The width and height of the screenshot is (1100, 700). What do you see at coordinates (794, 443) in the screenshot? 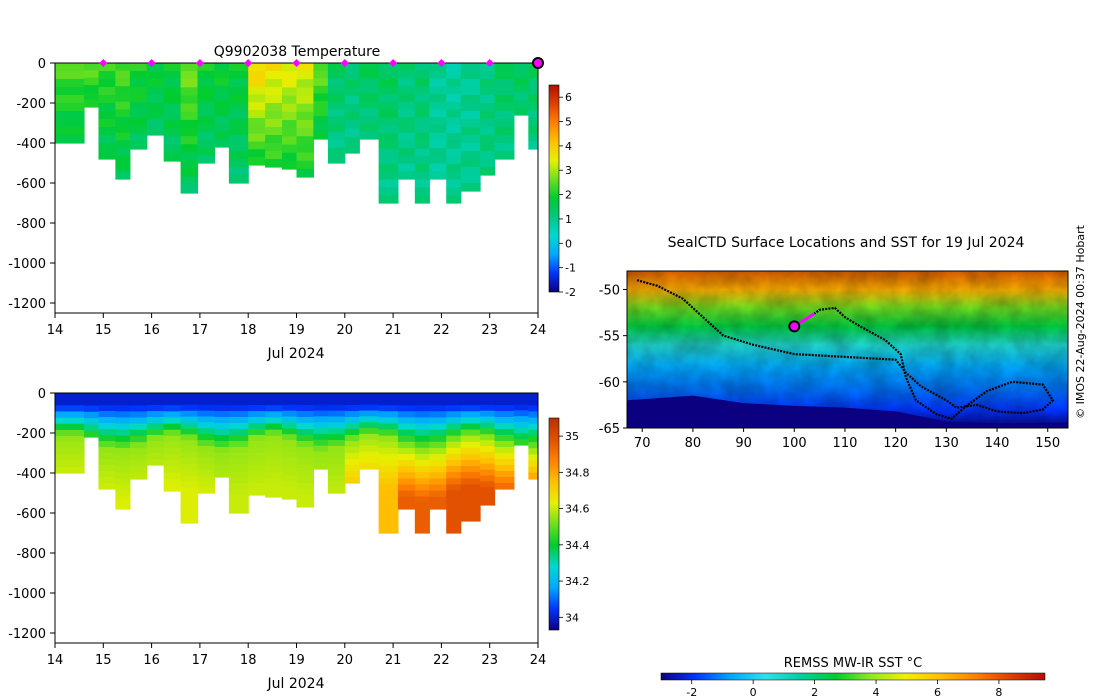
I see `map-lon-tick-label: 100` at bounding box center [794, 443].